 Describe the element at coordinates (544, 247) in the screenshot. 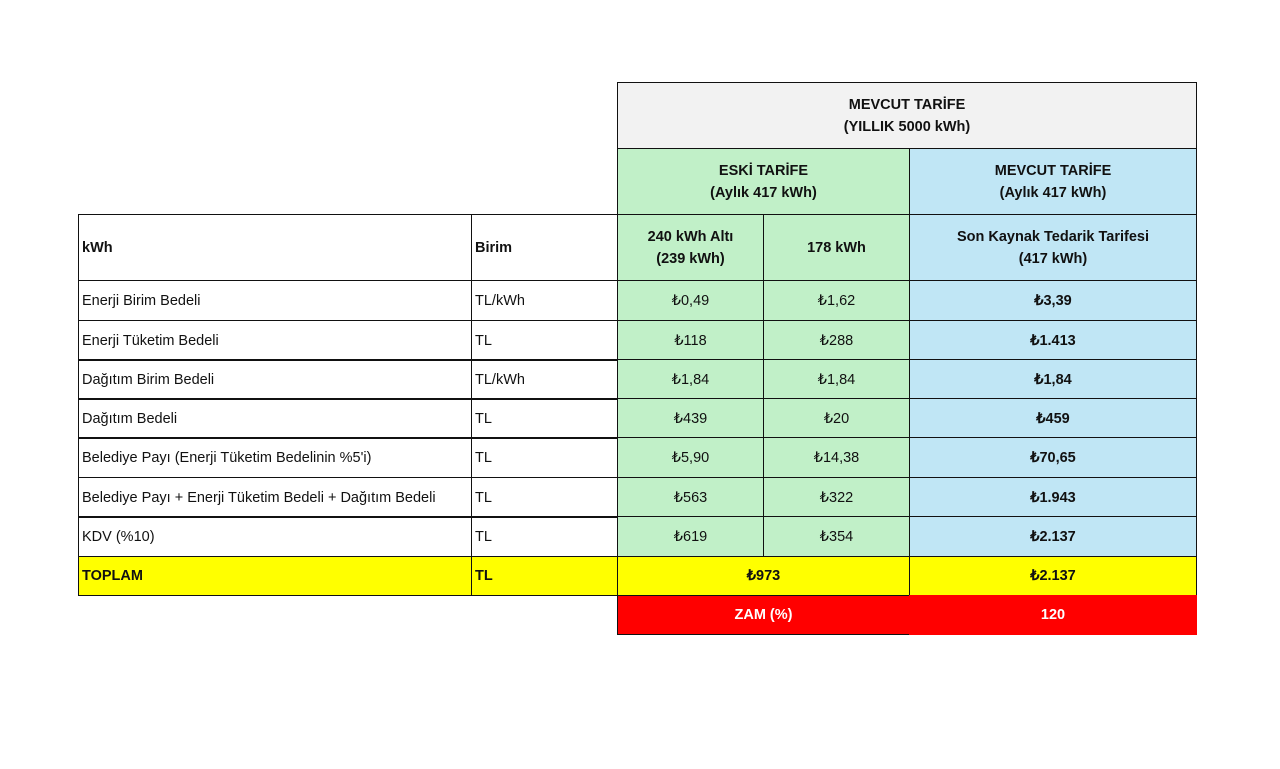

I see `col-header-birim: Birim` at that location.